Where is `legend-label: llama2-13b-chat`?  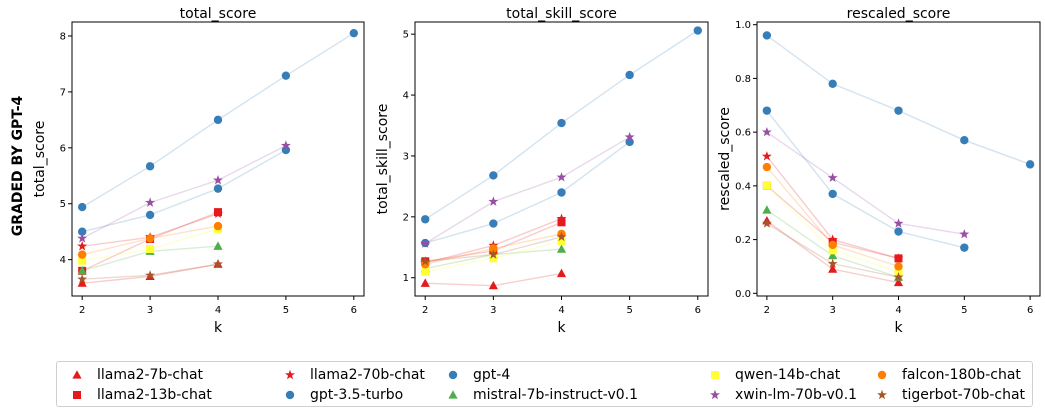 legend-label: llama2-13b-chat is located at coordinates (154, 395).